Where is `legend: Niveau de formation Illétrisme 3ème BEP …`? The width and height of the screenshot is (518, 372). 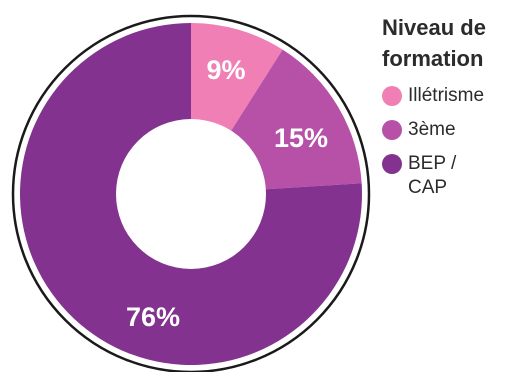 legend: Niveau de formation Illétrisme 3ème BEP … is located at coordinates (450, 111).